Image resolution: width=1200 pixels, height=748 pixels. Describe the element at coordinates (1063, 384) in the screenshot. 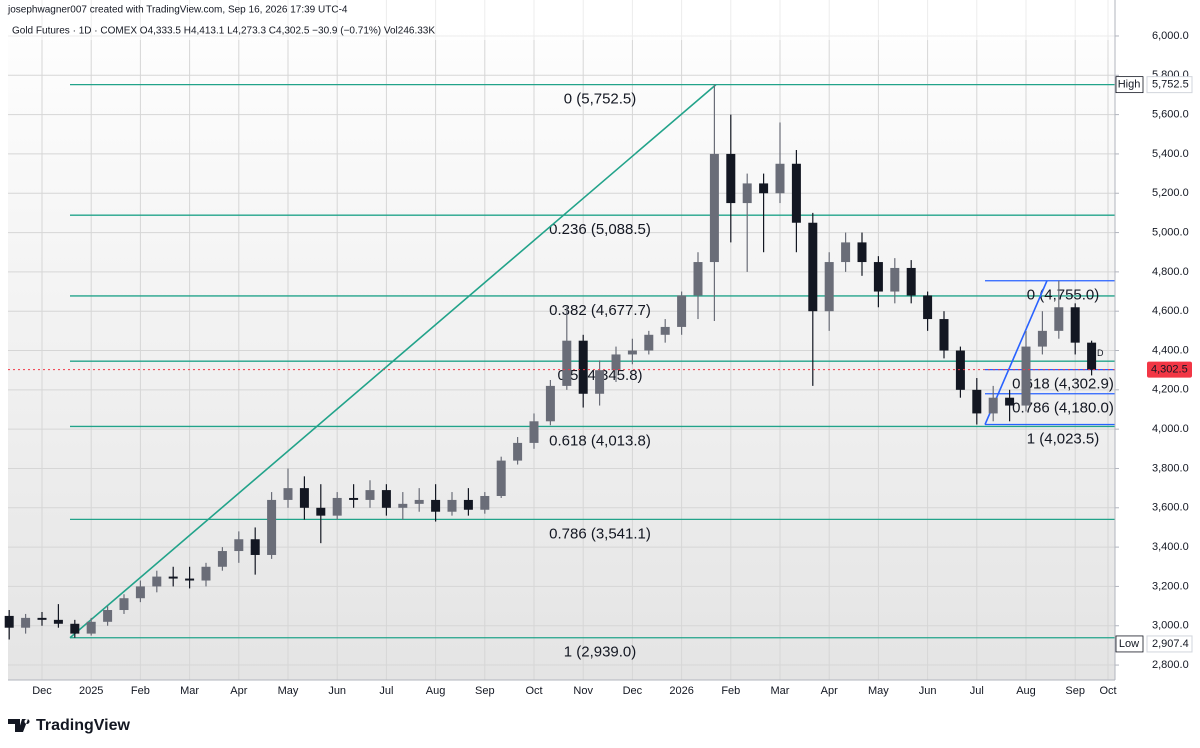

I see `fib-level-label: 0.618 (4,302.9)` at that location.